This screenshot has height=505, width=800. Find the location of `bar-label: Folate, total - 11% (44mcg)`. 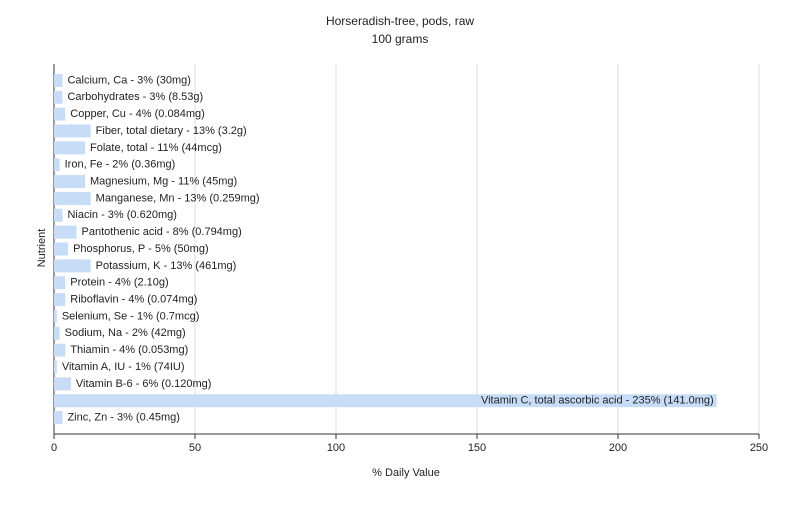

bar-label: Folate, total - 11% (44mcg) is located at coordinates (156, 148).